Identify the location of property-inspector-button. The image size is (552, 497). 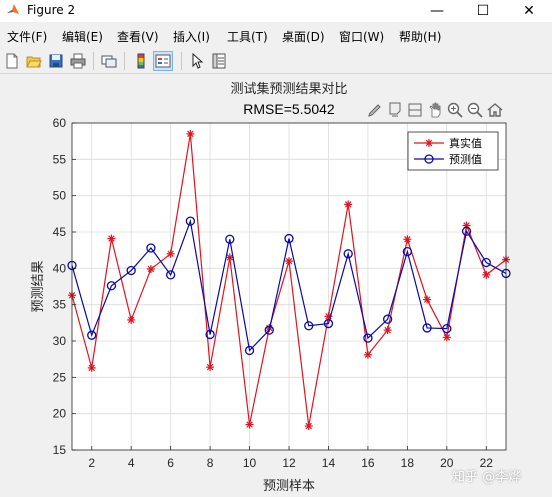
(219, 61).